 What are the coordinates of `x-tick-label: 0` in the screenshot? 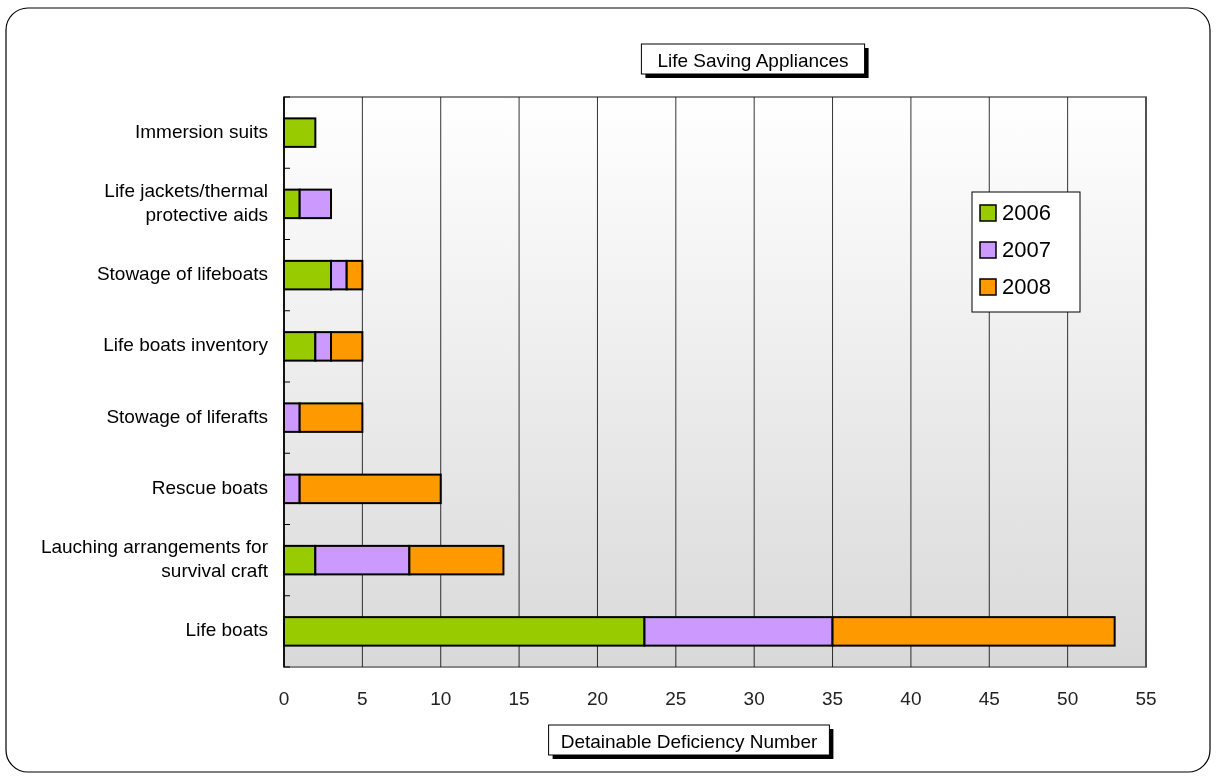 It's located at (284, 698).